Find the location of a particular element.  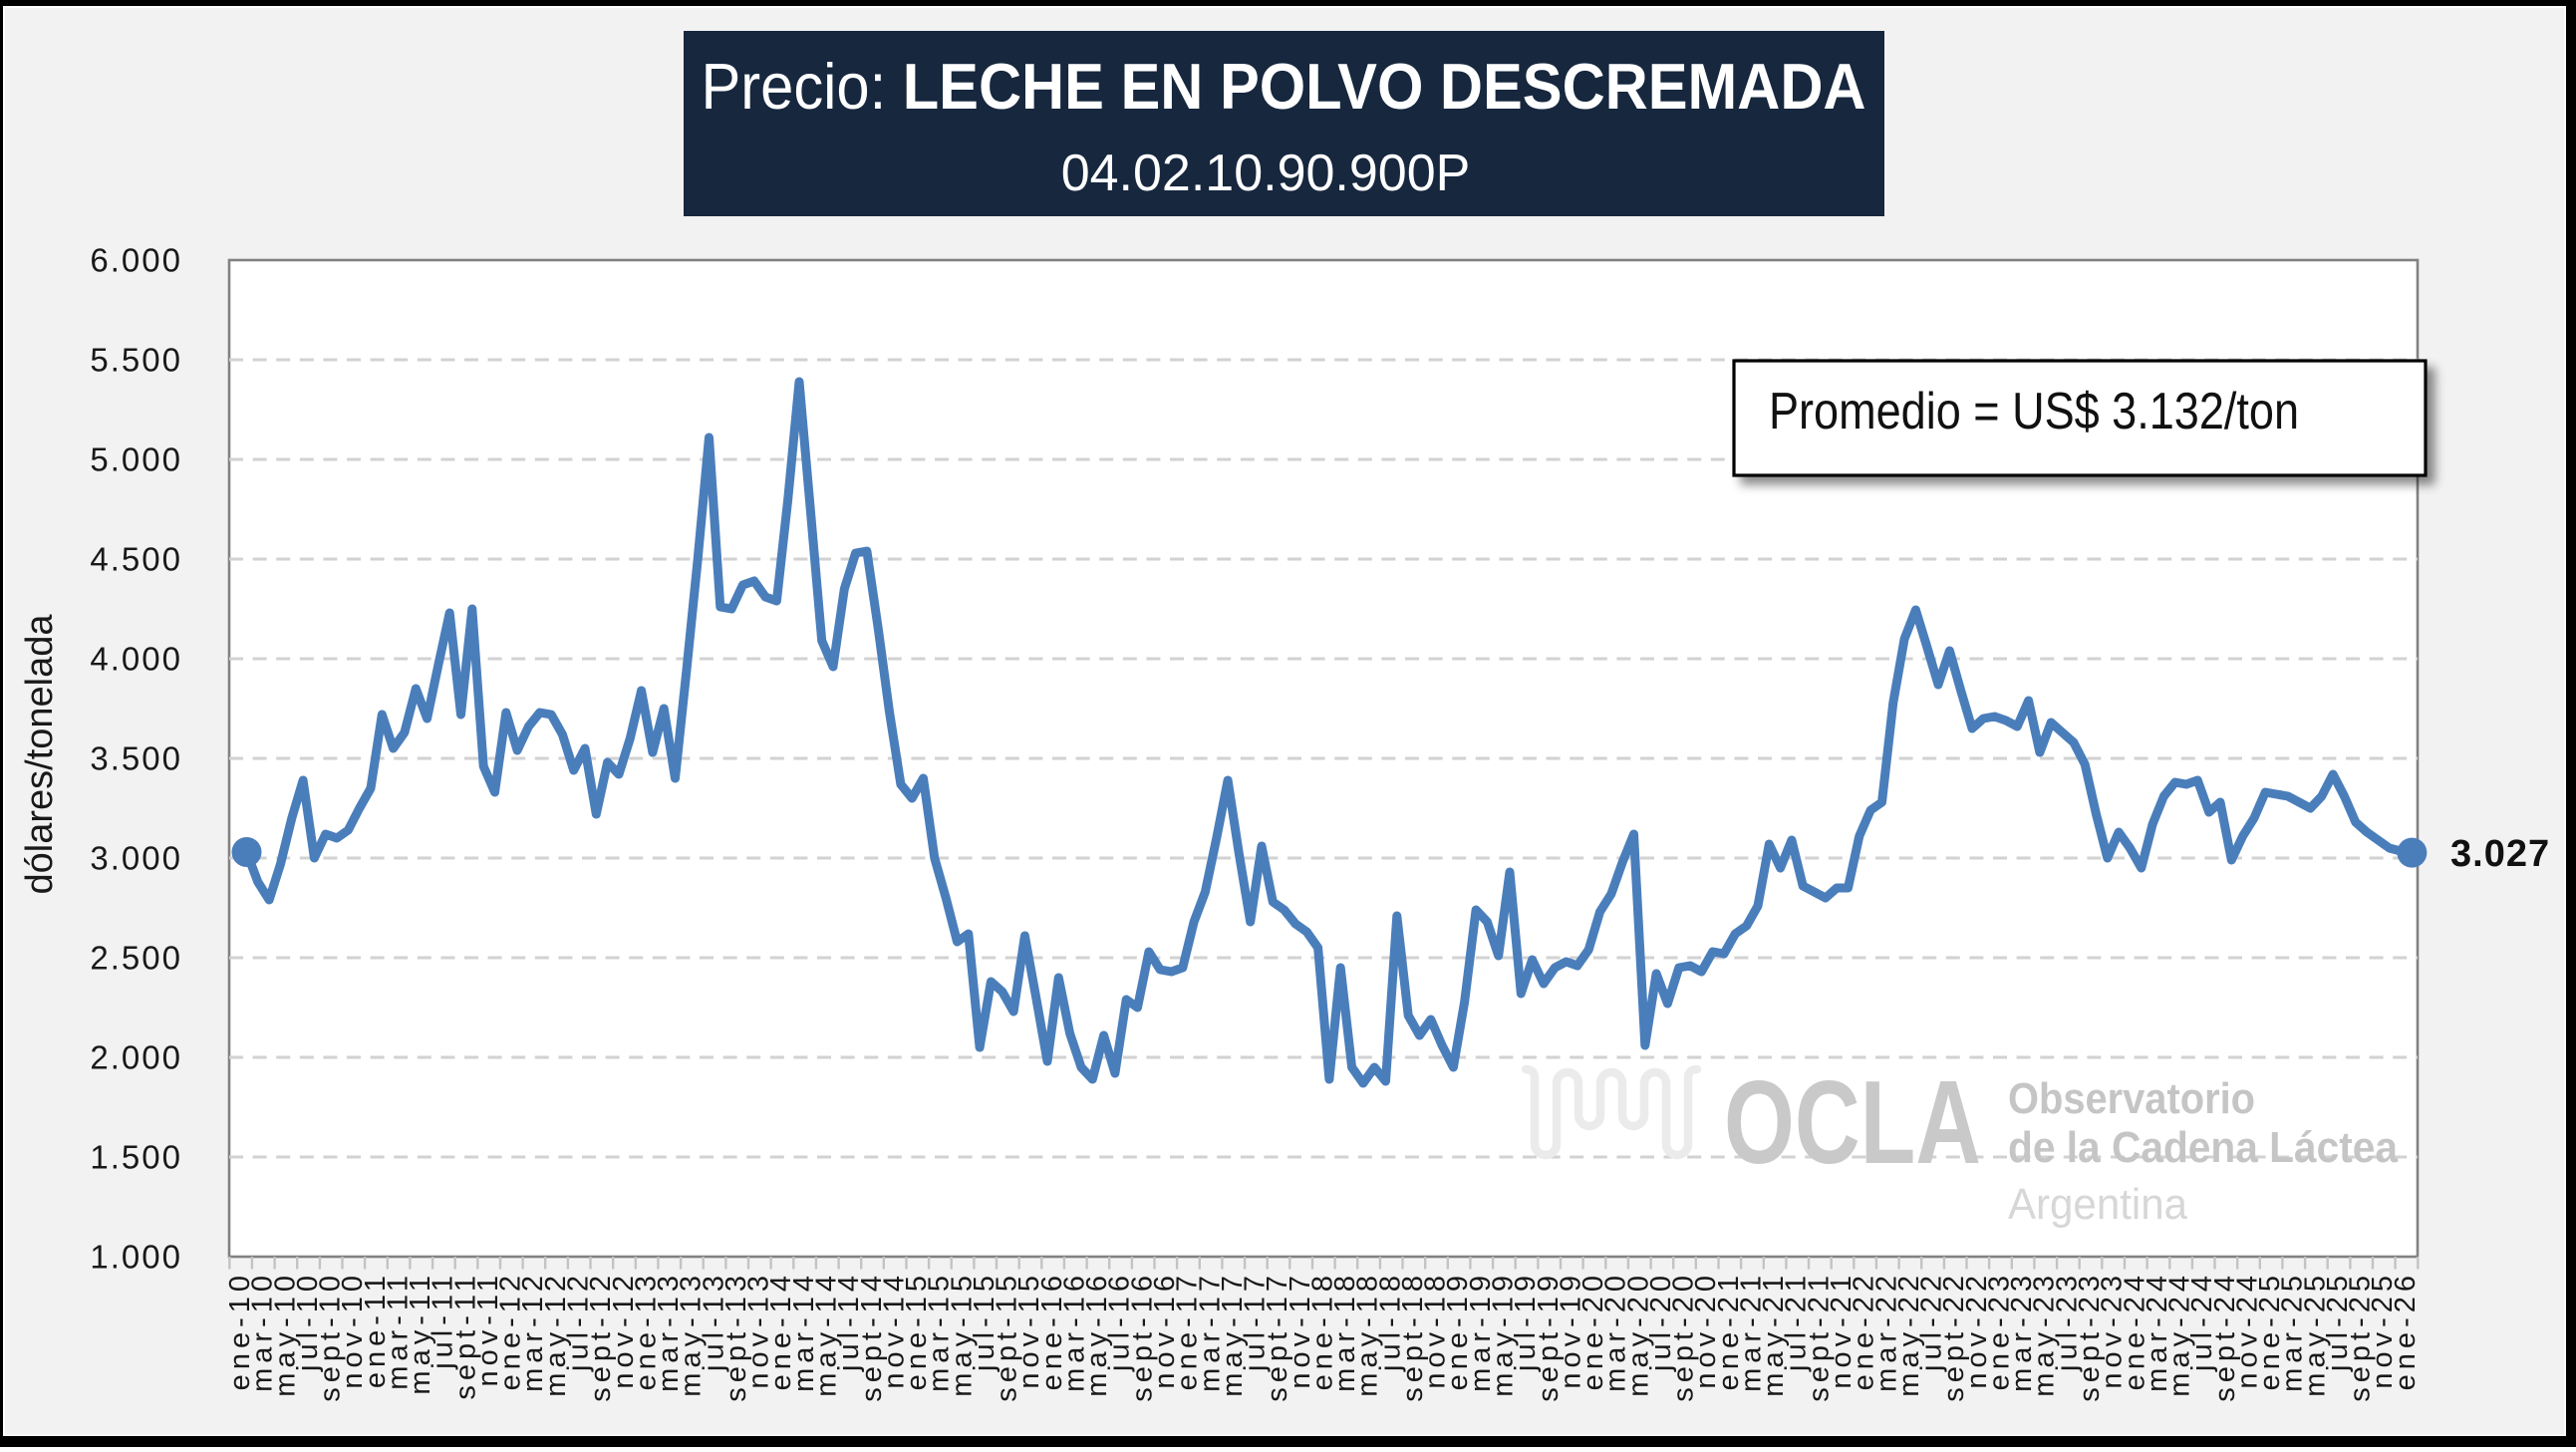

svg-text: may-14 is located at coordinates (827, 1334).